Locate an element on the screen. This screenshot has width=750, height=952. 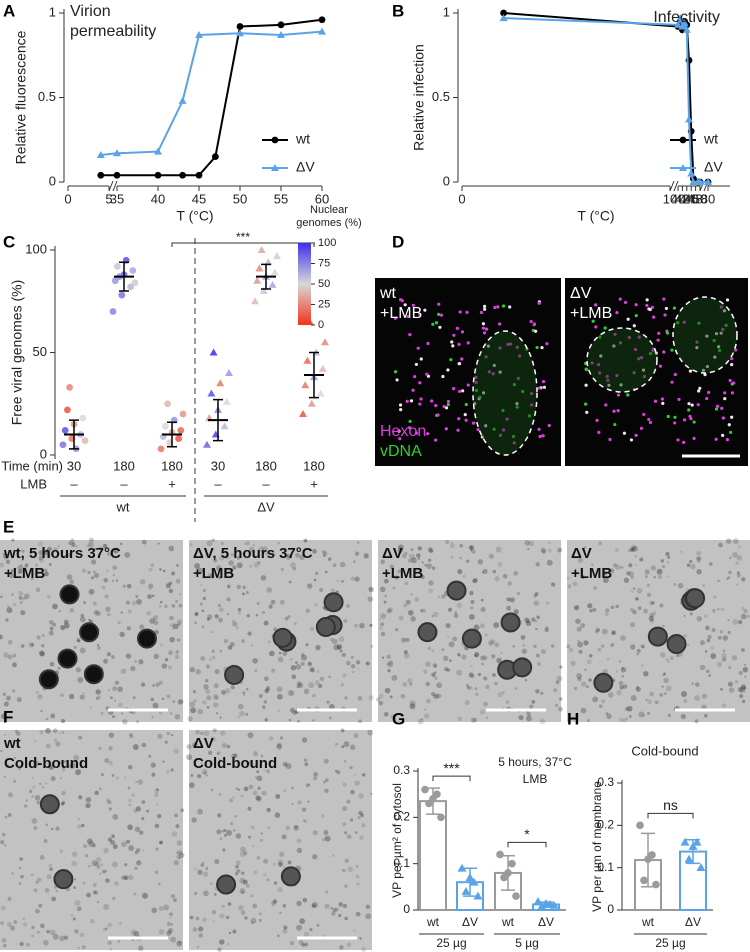
nucleus-outline is located at coordinates (705, 335).